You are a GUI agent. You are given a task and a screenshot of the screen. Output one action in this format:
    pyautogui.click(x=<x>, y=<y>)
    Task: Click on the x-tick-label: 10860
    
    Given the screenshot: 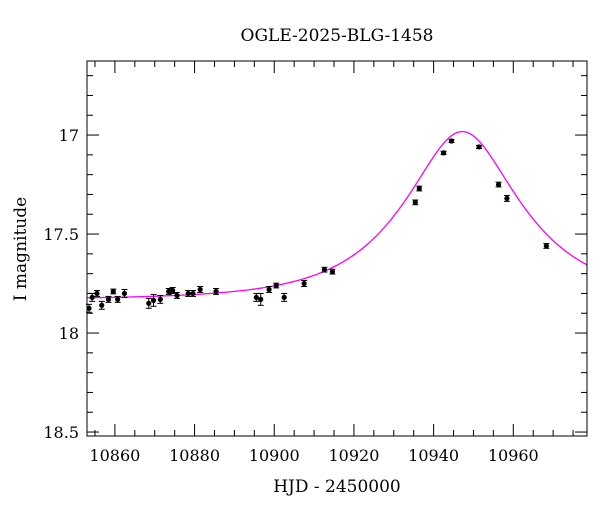 What is the action you would take?
    pyautogui.click(x=114, y=455)
    